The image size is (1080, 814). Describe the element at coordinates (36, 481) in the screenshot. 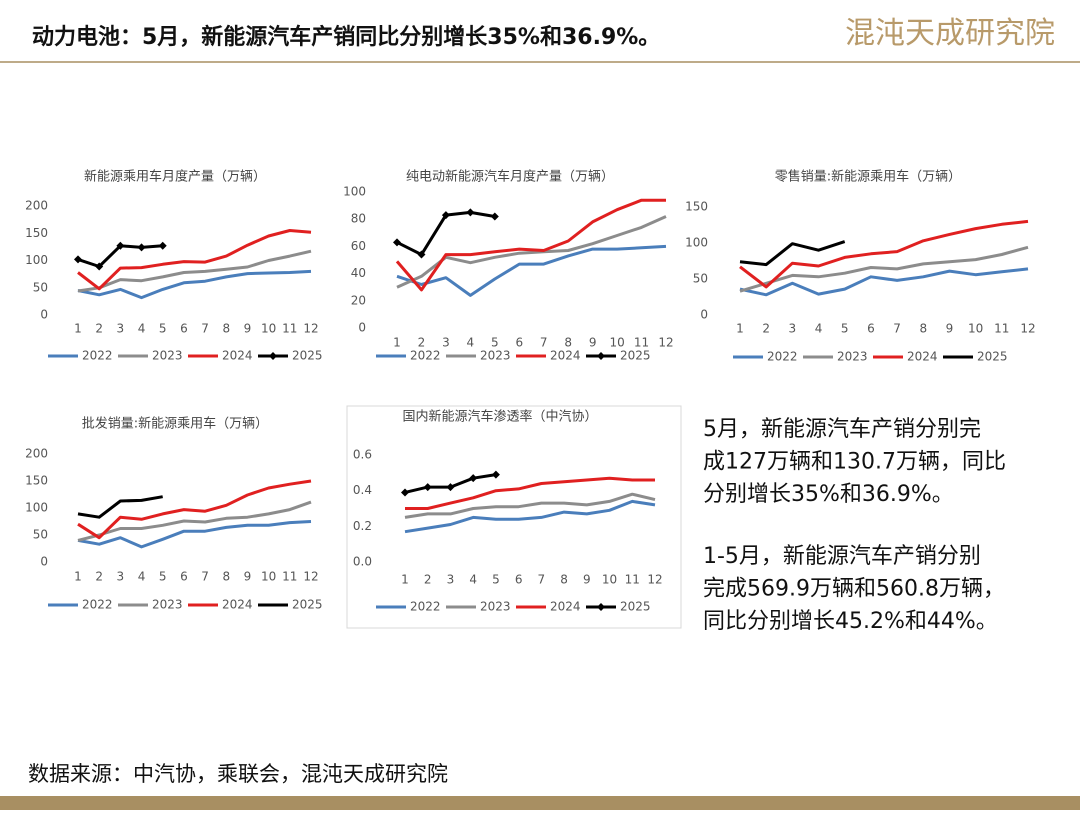

I see `y-tick-label: 150` at that location.